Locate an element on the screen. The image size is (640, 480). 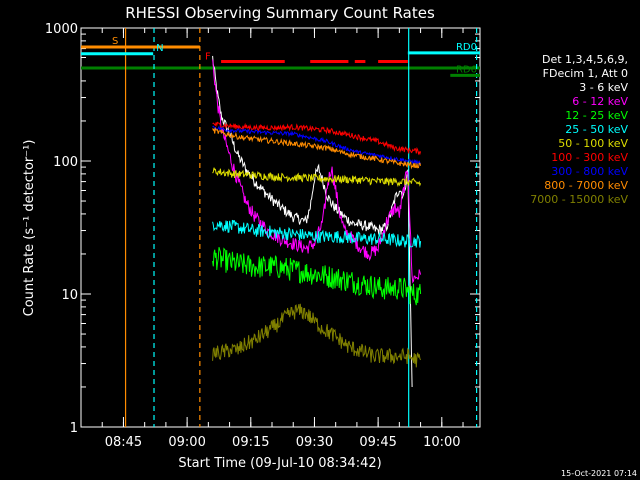
flare-flag-label: F is located at coordinates (208, 56).